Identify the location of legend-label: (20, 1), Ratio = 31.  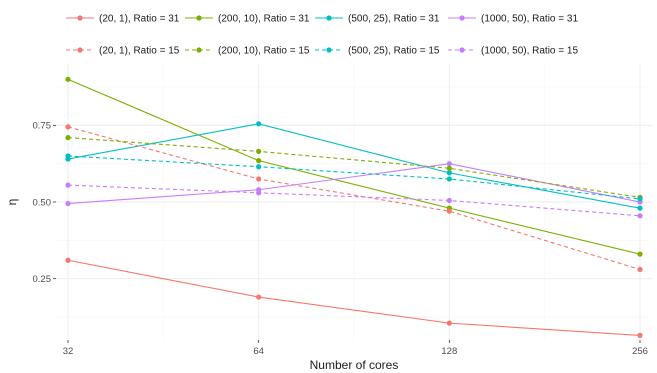
(139, 19).